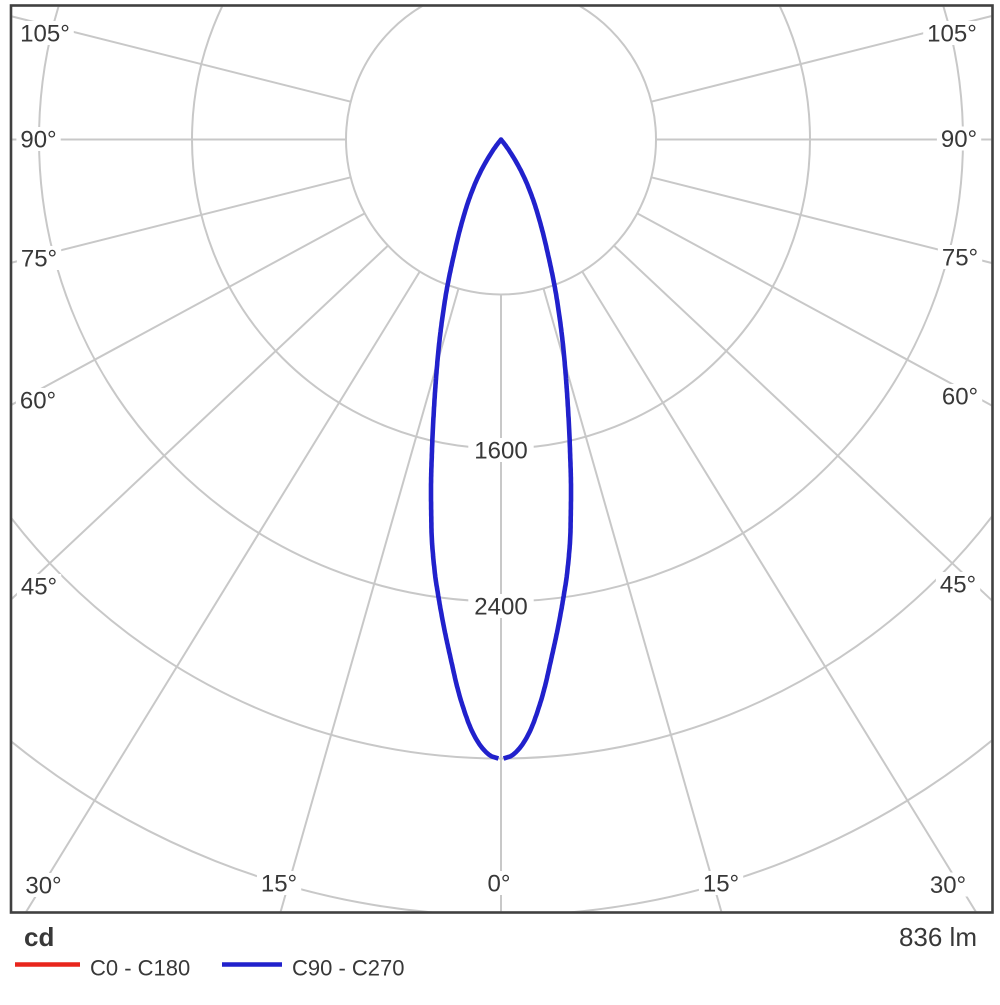 The height and width of the screenshot is (1005, 1000). What do you see at coordinates (140, 968) in the screenshot?
I see `svg-text: C0 - C180` at bounding box center [140, 968].